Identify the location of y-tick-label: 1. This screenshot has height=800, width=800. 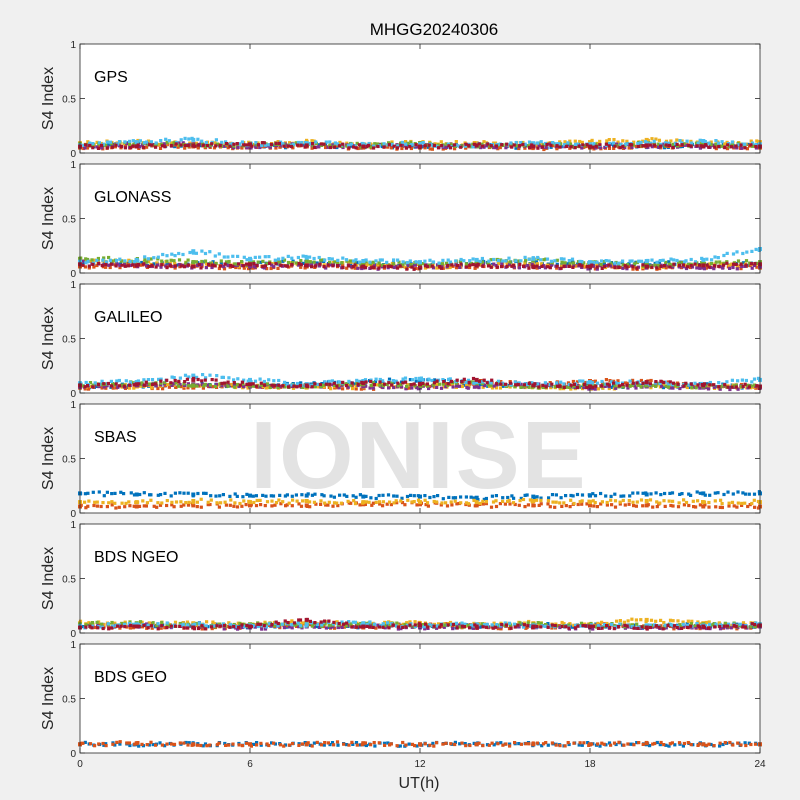
(73, 405).